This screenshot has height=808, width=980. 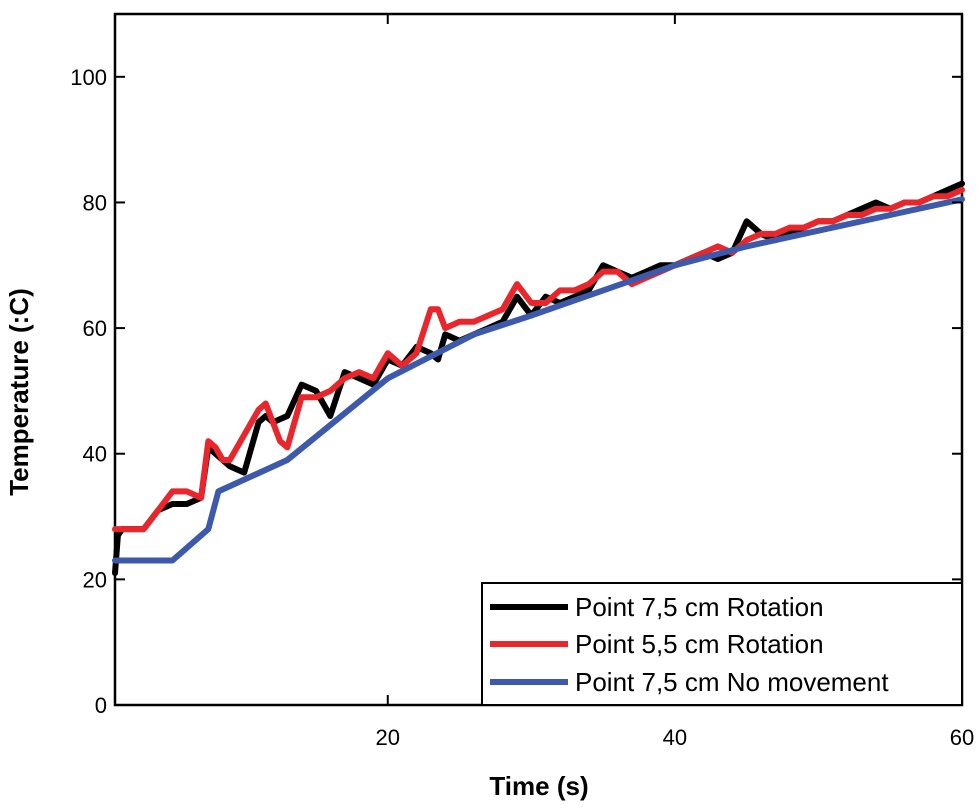 What do you see at coordinates (699, 607) in the screenshot?
I see `legend-label-point-7-5-rotation: Point 7,5 cm Rotation` at bounding box center [699, 607].